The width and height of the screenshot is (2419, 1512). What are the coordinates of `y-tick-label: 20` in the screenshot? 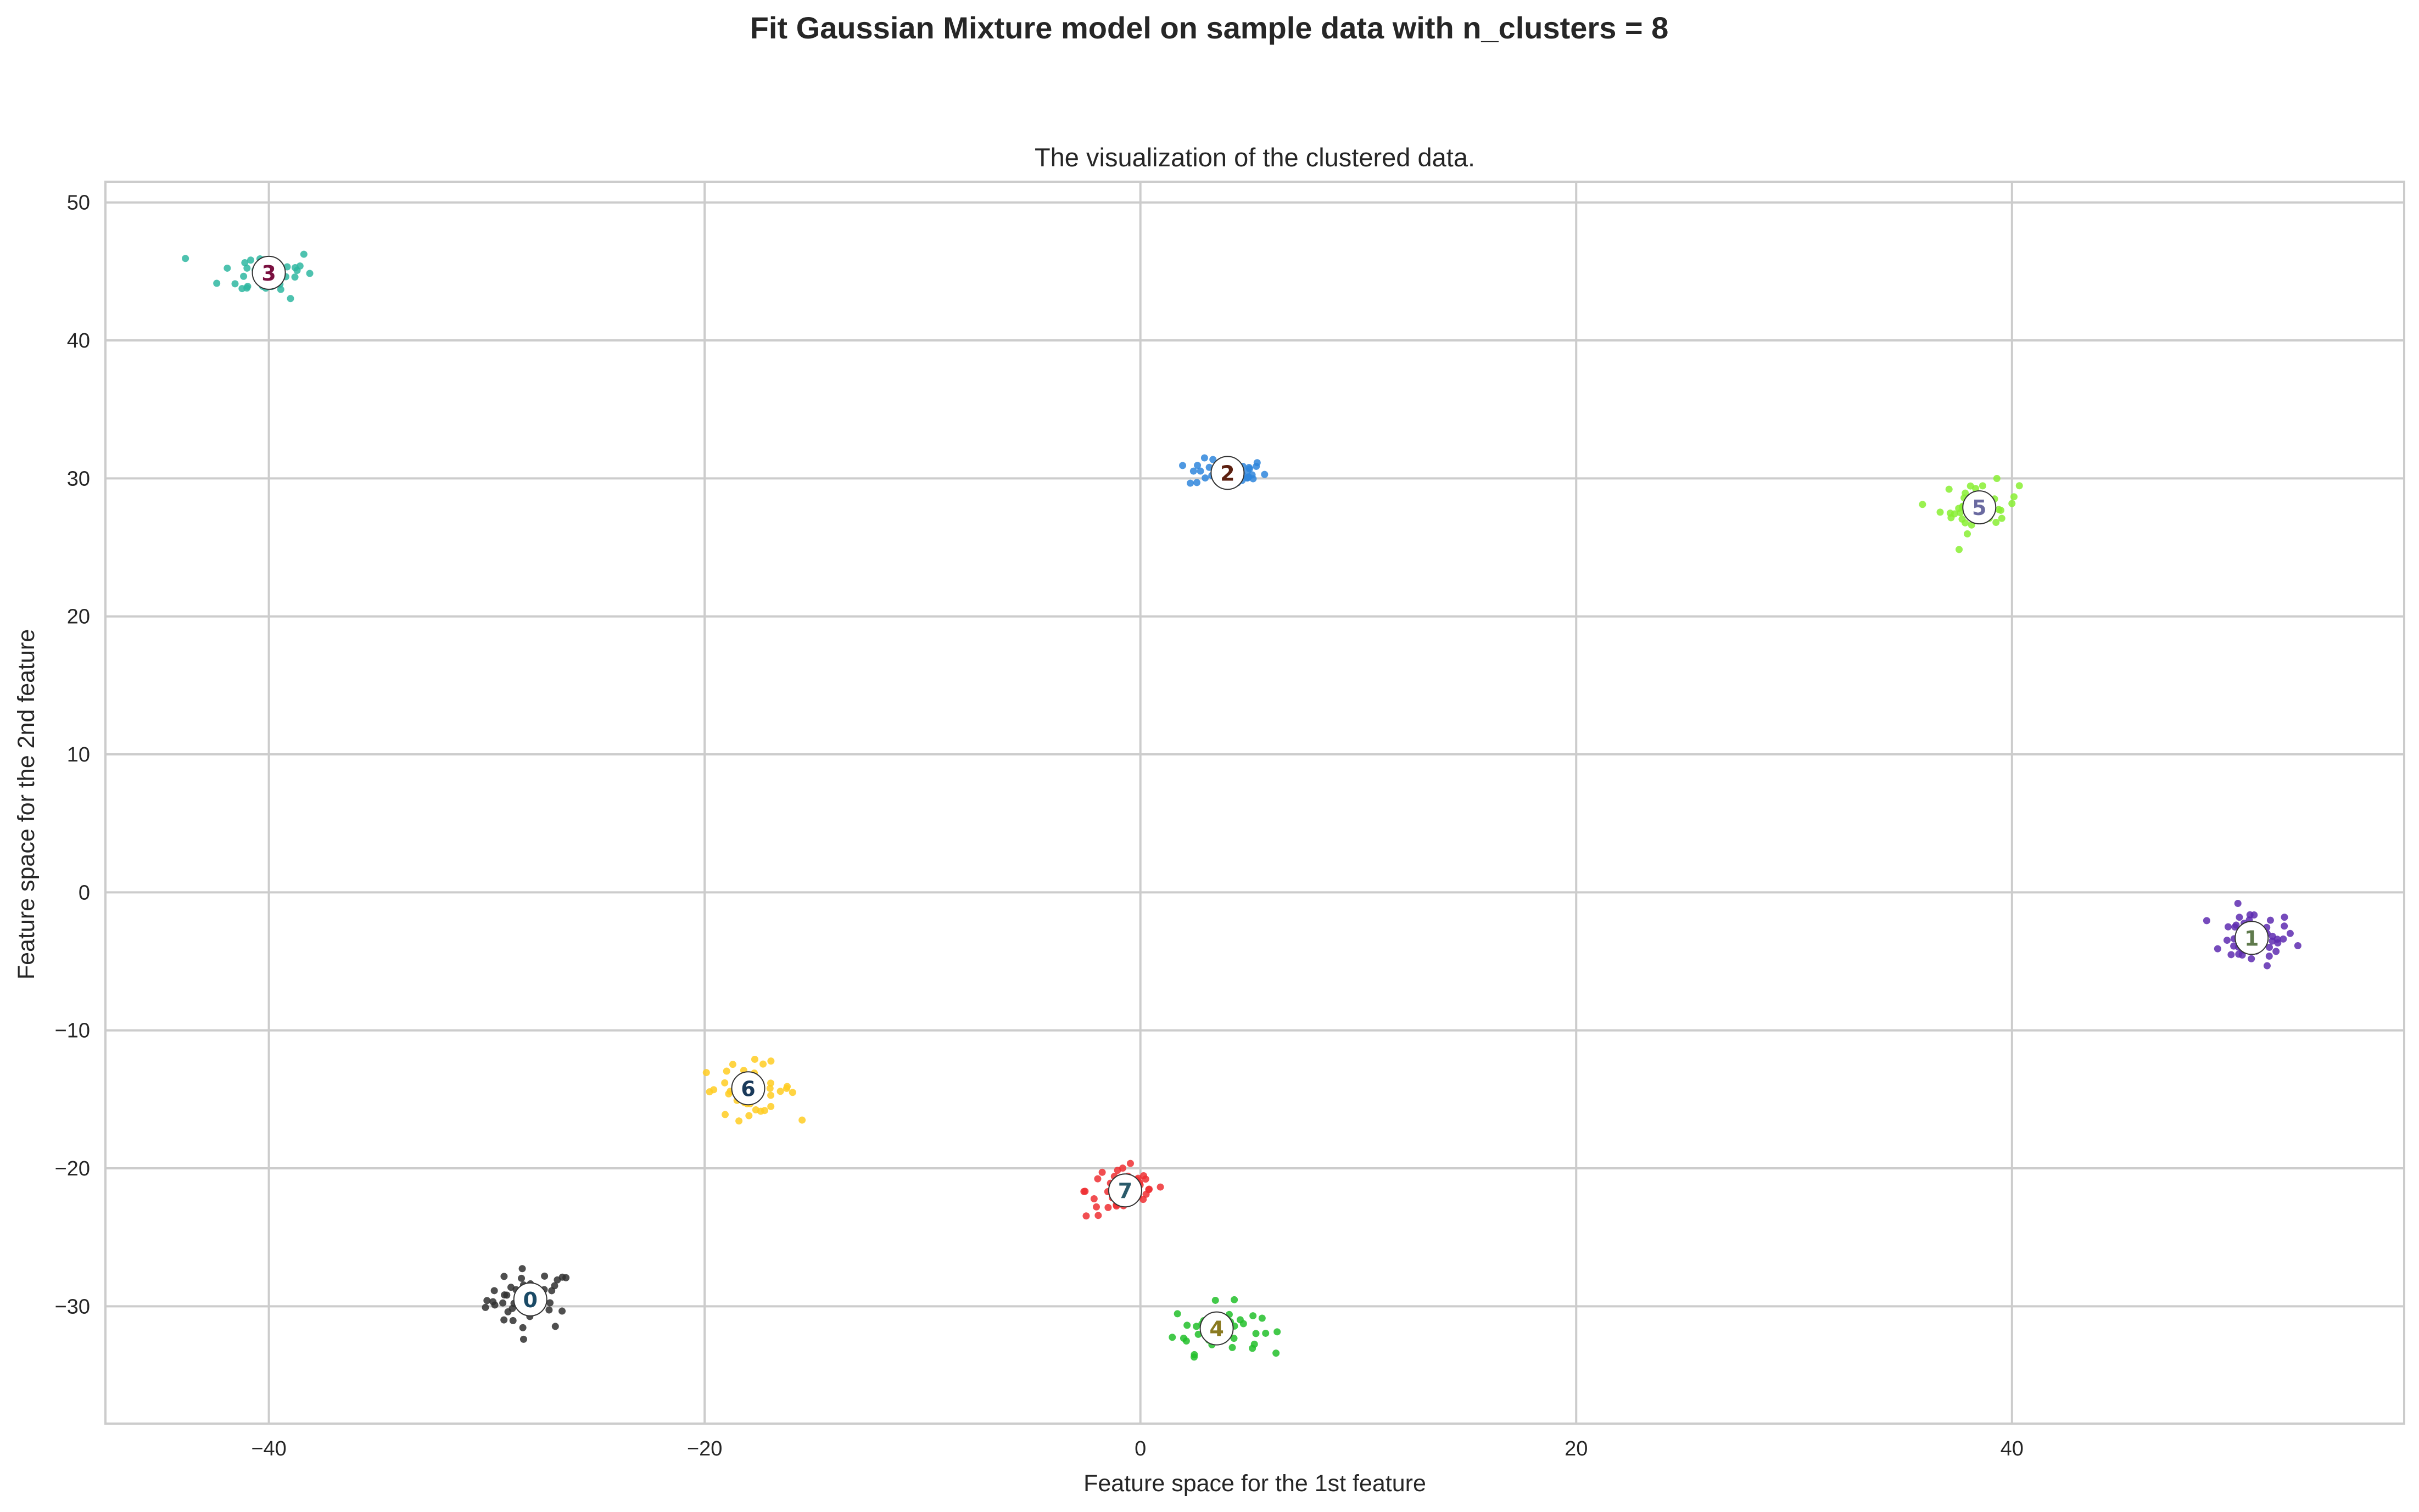 It's located at (78, 618).